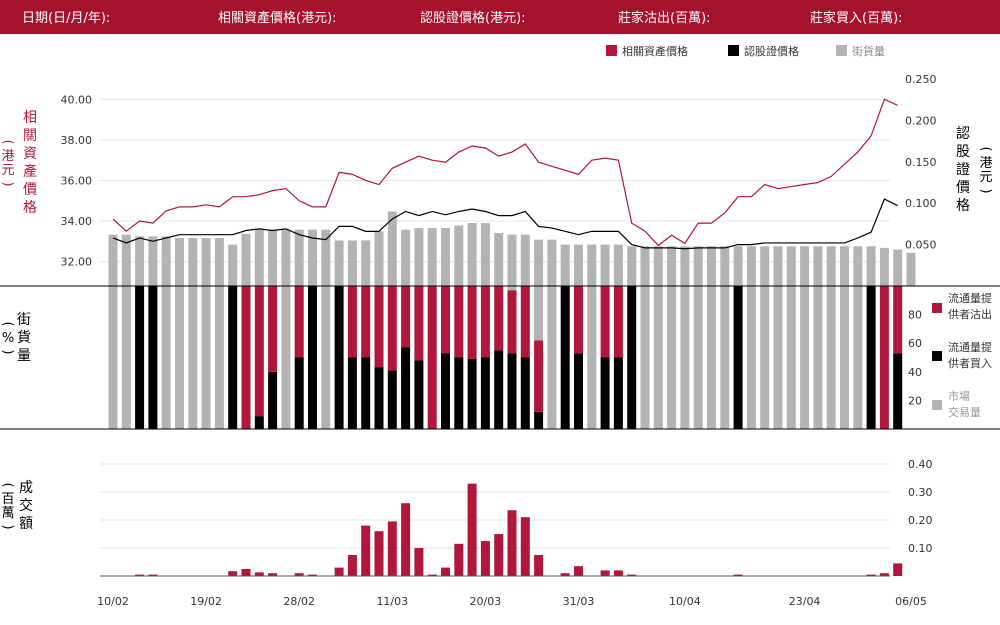 The image size is (1000, 625). What do you see at coordinates (985, 190) in the screenshot?
I see `p1-right-axis-title-unit-3: )` at bounding box center [985, 190].